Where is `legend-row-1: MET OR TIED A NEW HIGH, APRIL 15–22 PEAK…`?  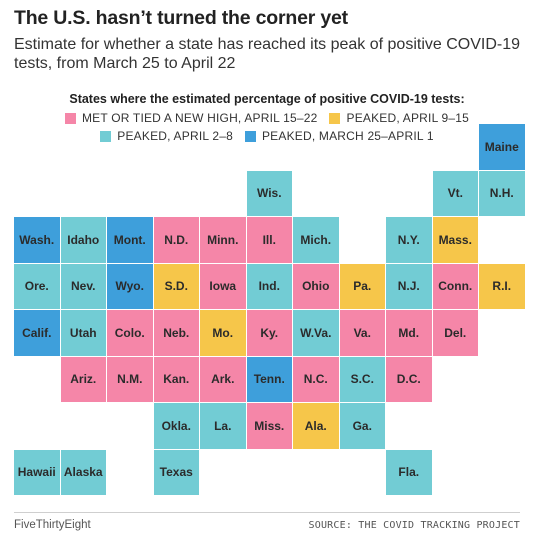
legend-row-1: MET OR TIED A NEW HIGH, APRIL 15–22 PEAK… is located at coordinates (267, 118).